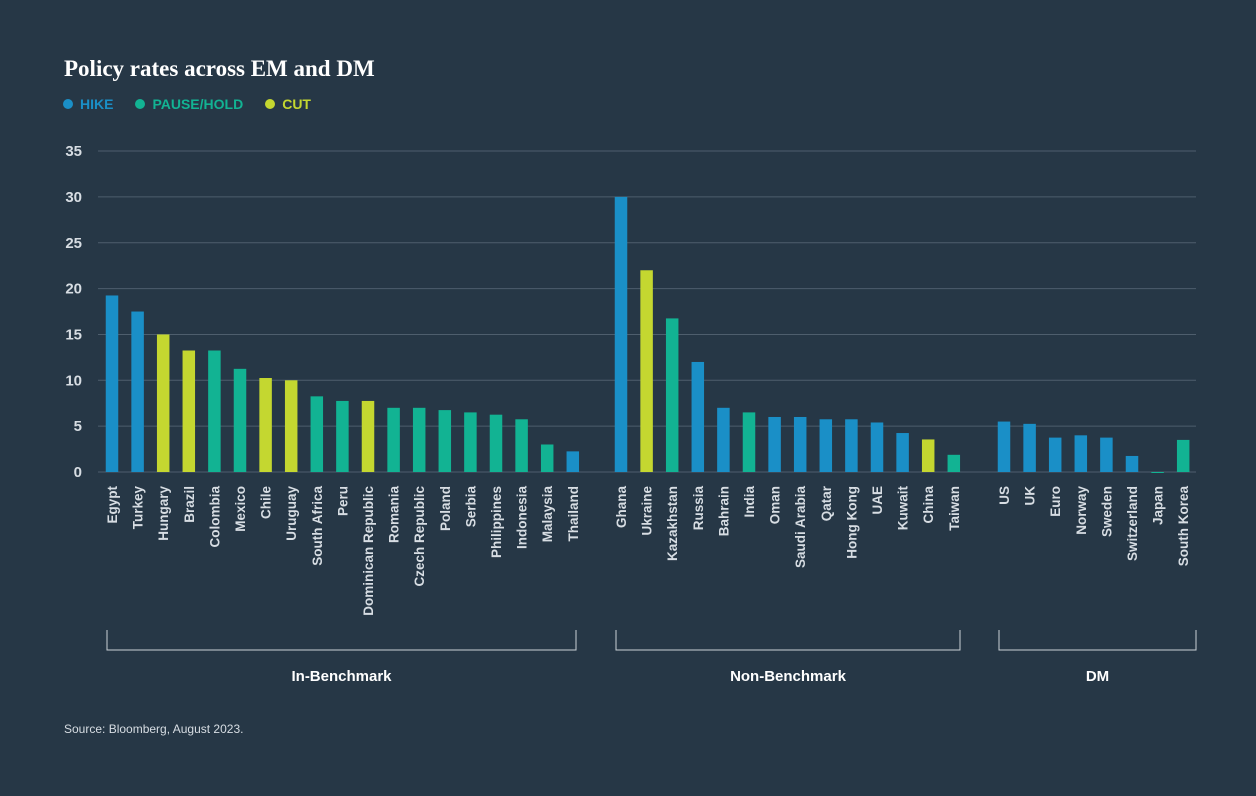 The width and height of the screenshot is (1256, 796). I want to click on x-tick-label: Sweden, so click(1106, 511).